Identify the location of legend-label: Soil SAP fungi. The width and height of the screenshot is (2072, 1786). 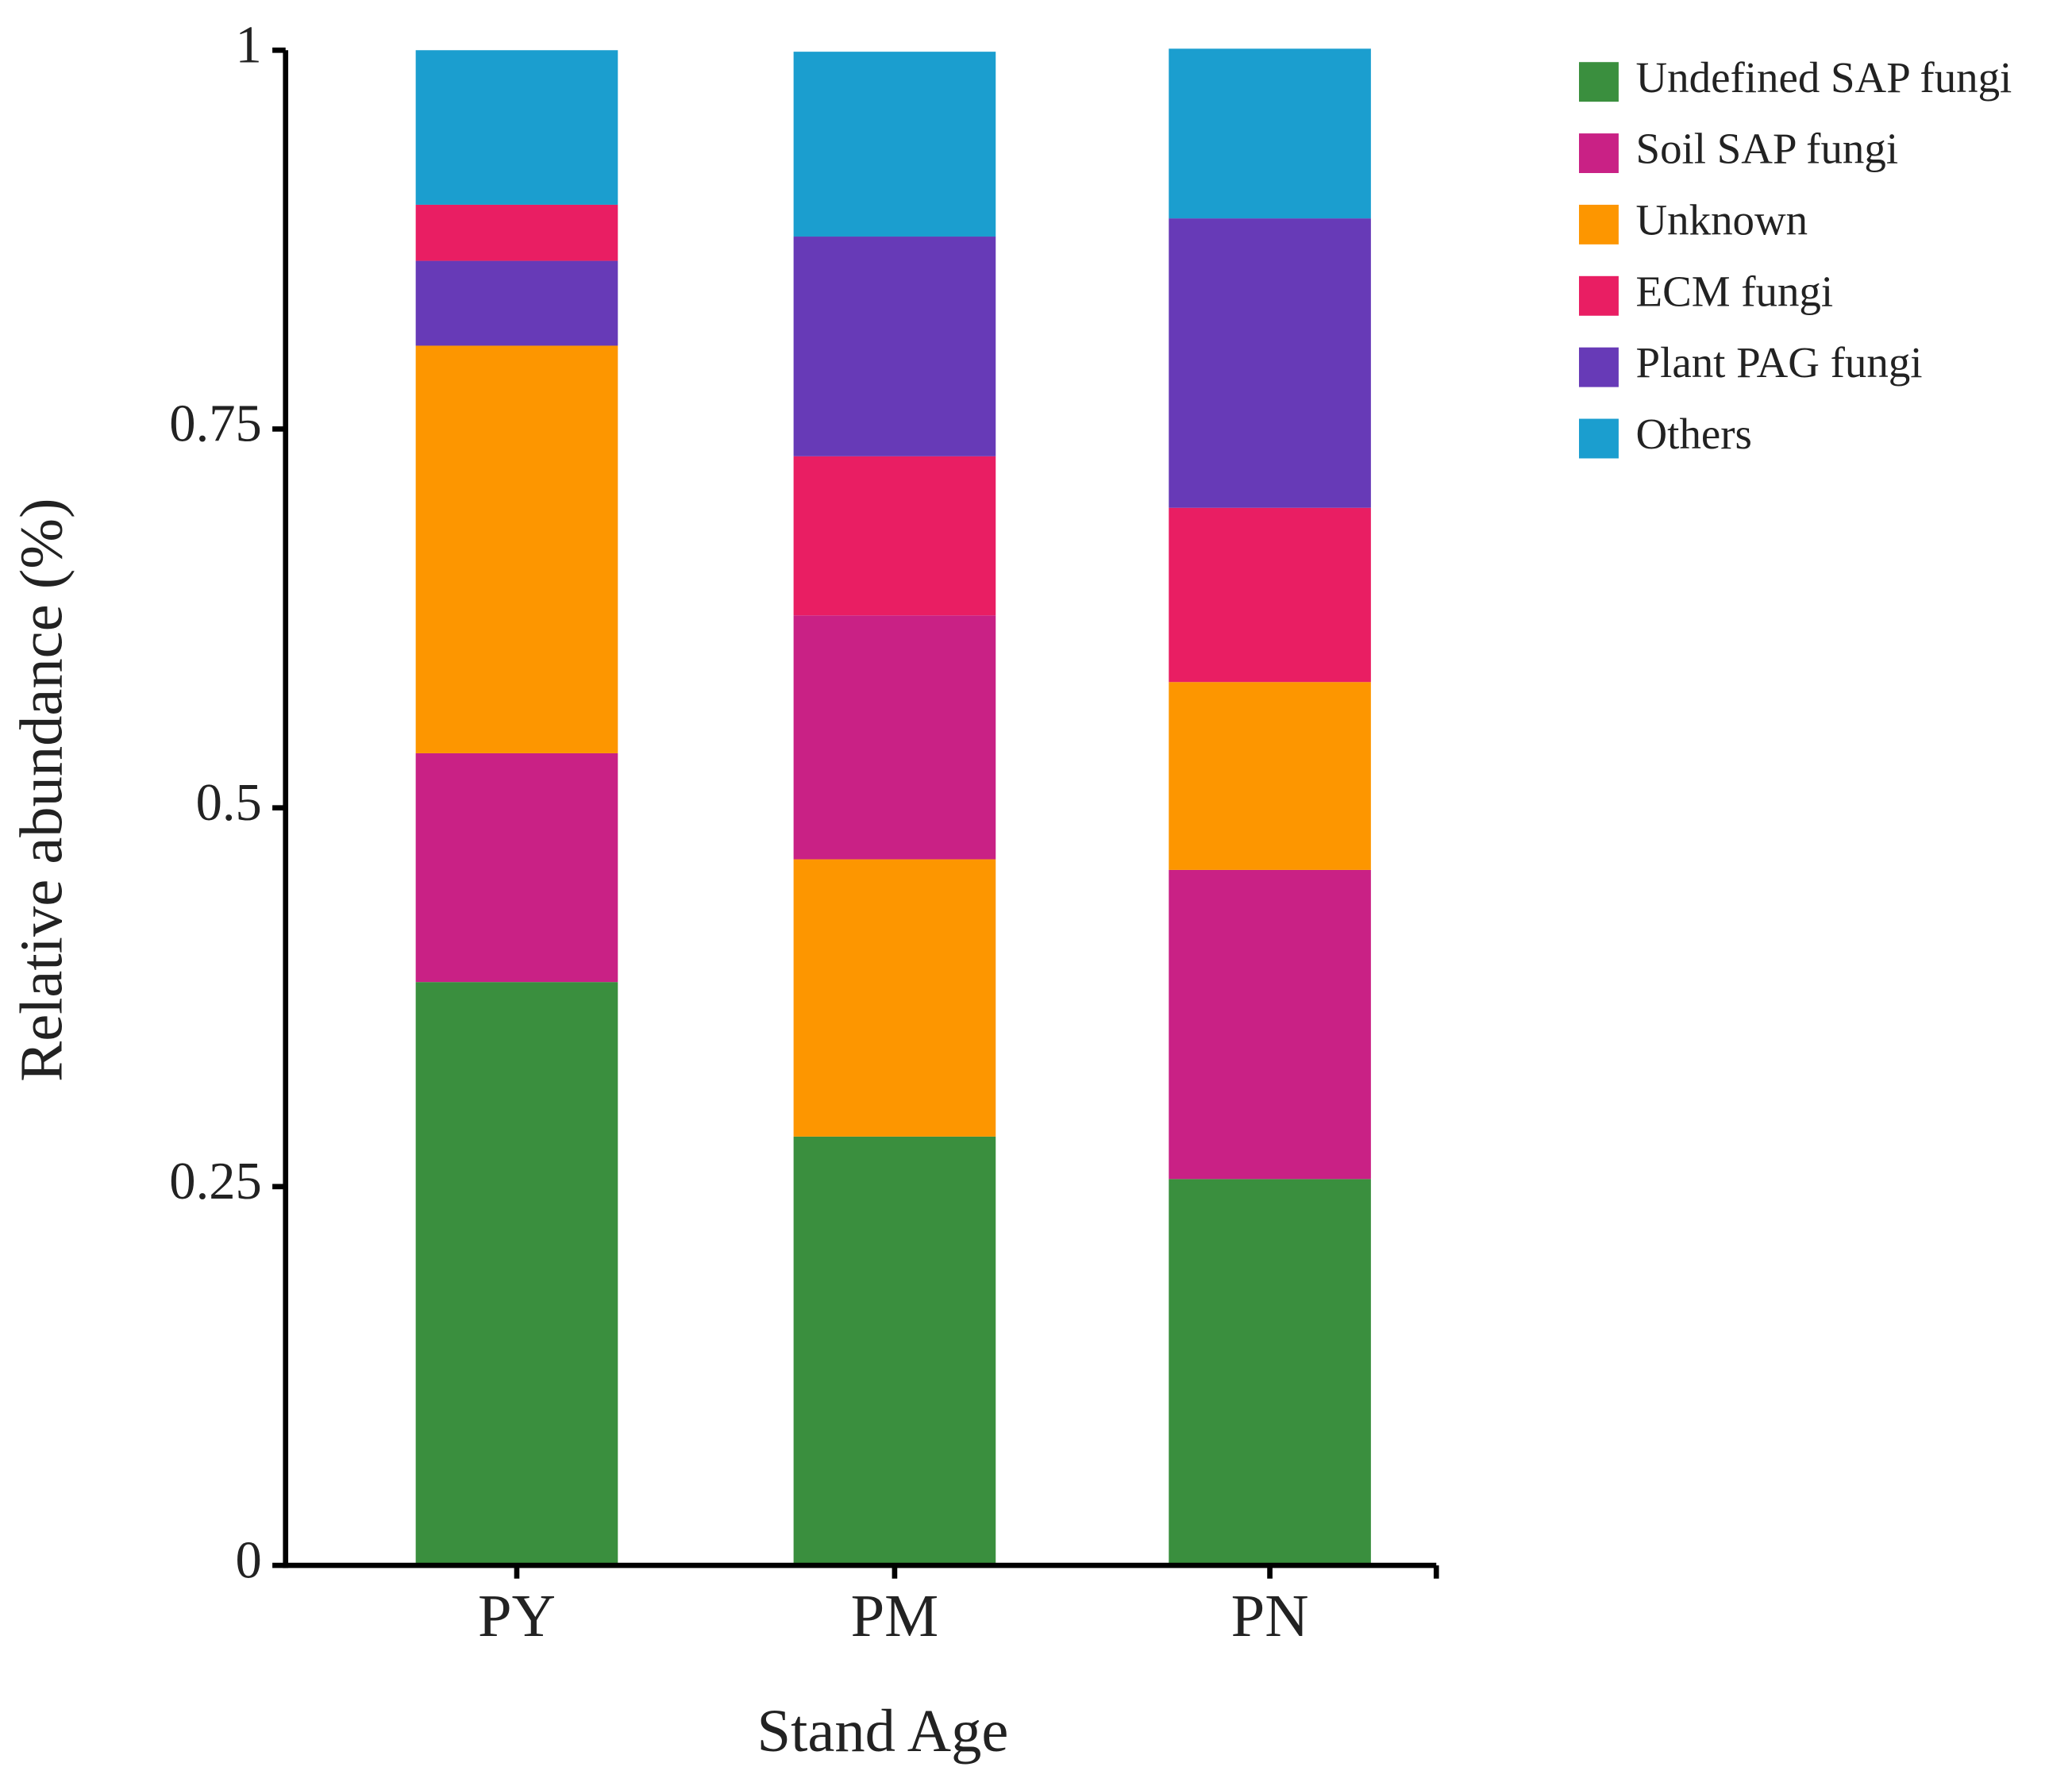
(1767, 149).